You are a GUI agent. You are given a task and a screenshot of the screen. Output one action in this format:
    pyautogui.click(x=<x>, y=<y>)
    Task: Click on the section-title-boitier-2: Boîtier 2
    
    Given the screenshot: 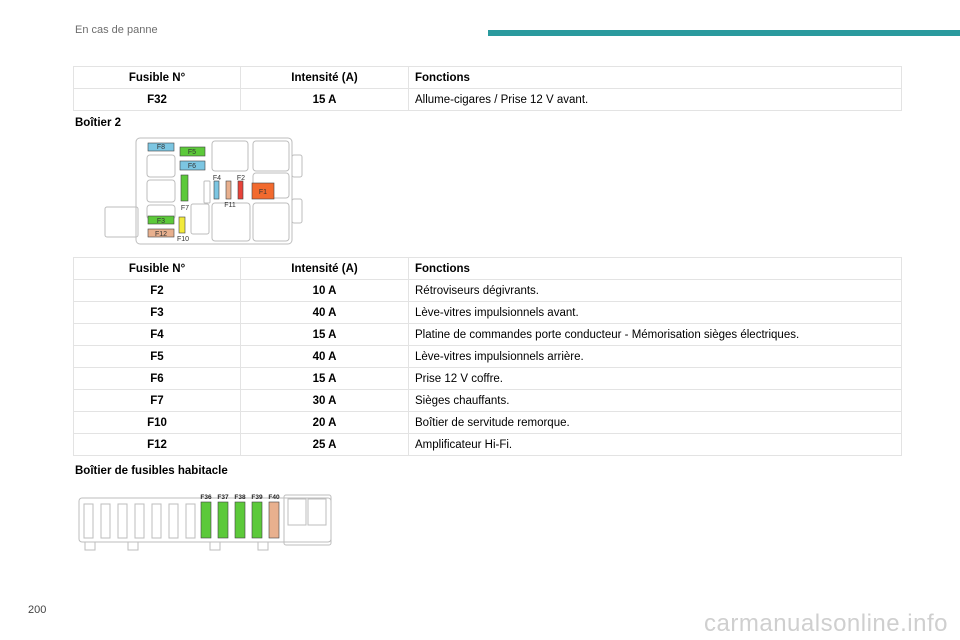 What is the action you would take?
    pyautogui.click(x=98, y=123)
    